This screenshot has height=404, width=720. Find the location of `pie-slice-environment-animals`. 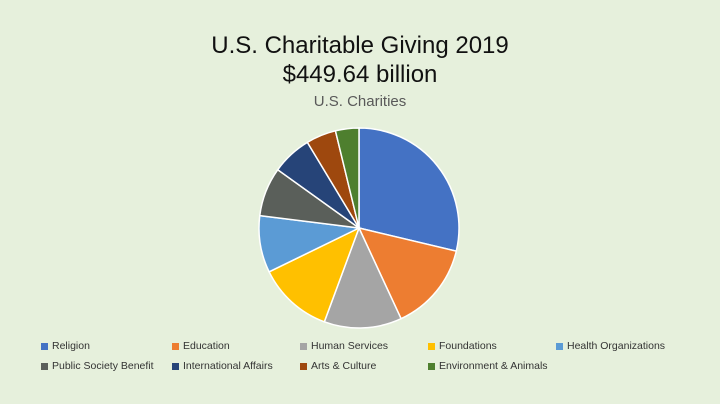

pie-slice-environment-animals is located at coordinates (347, 178).